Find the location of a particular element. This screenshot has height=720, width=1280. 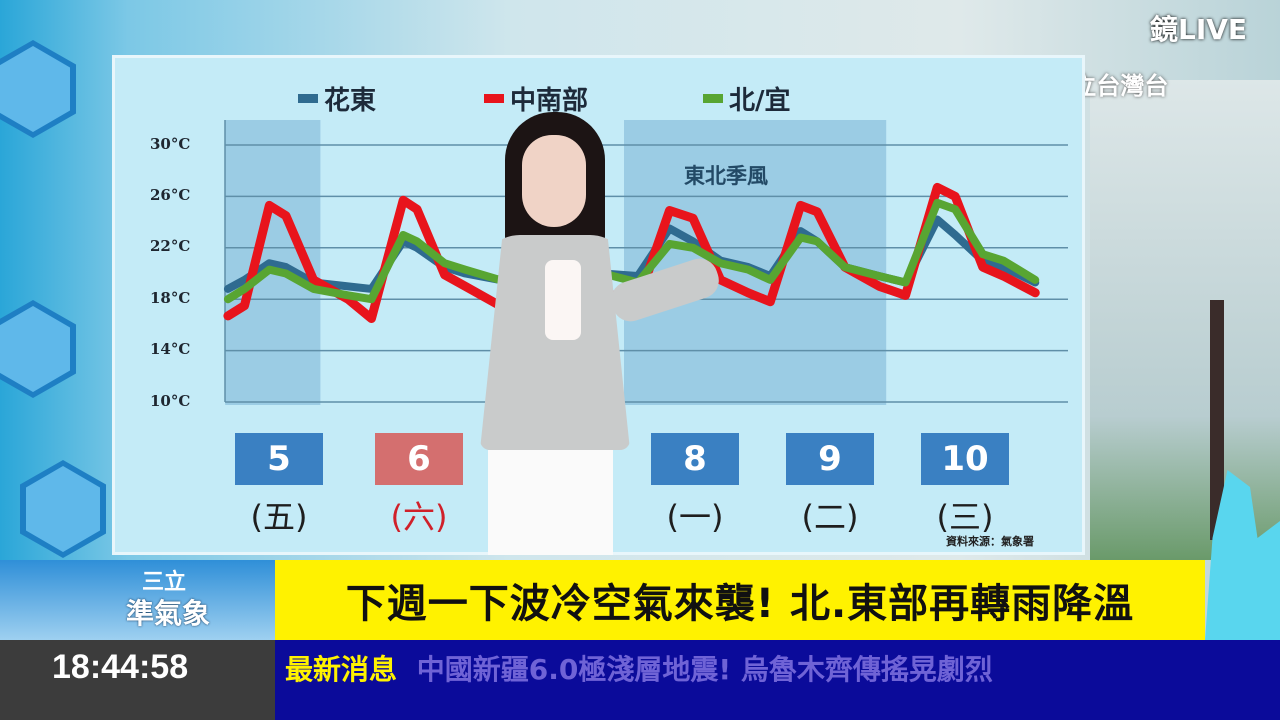

legend-item: 中南部 is located at coordinates (536, 98).